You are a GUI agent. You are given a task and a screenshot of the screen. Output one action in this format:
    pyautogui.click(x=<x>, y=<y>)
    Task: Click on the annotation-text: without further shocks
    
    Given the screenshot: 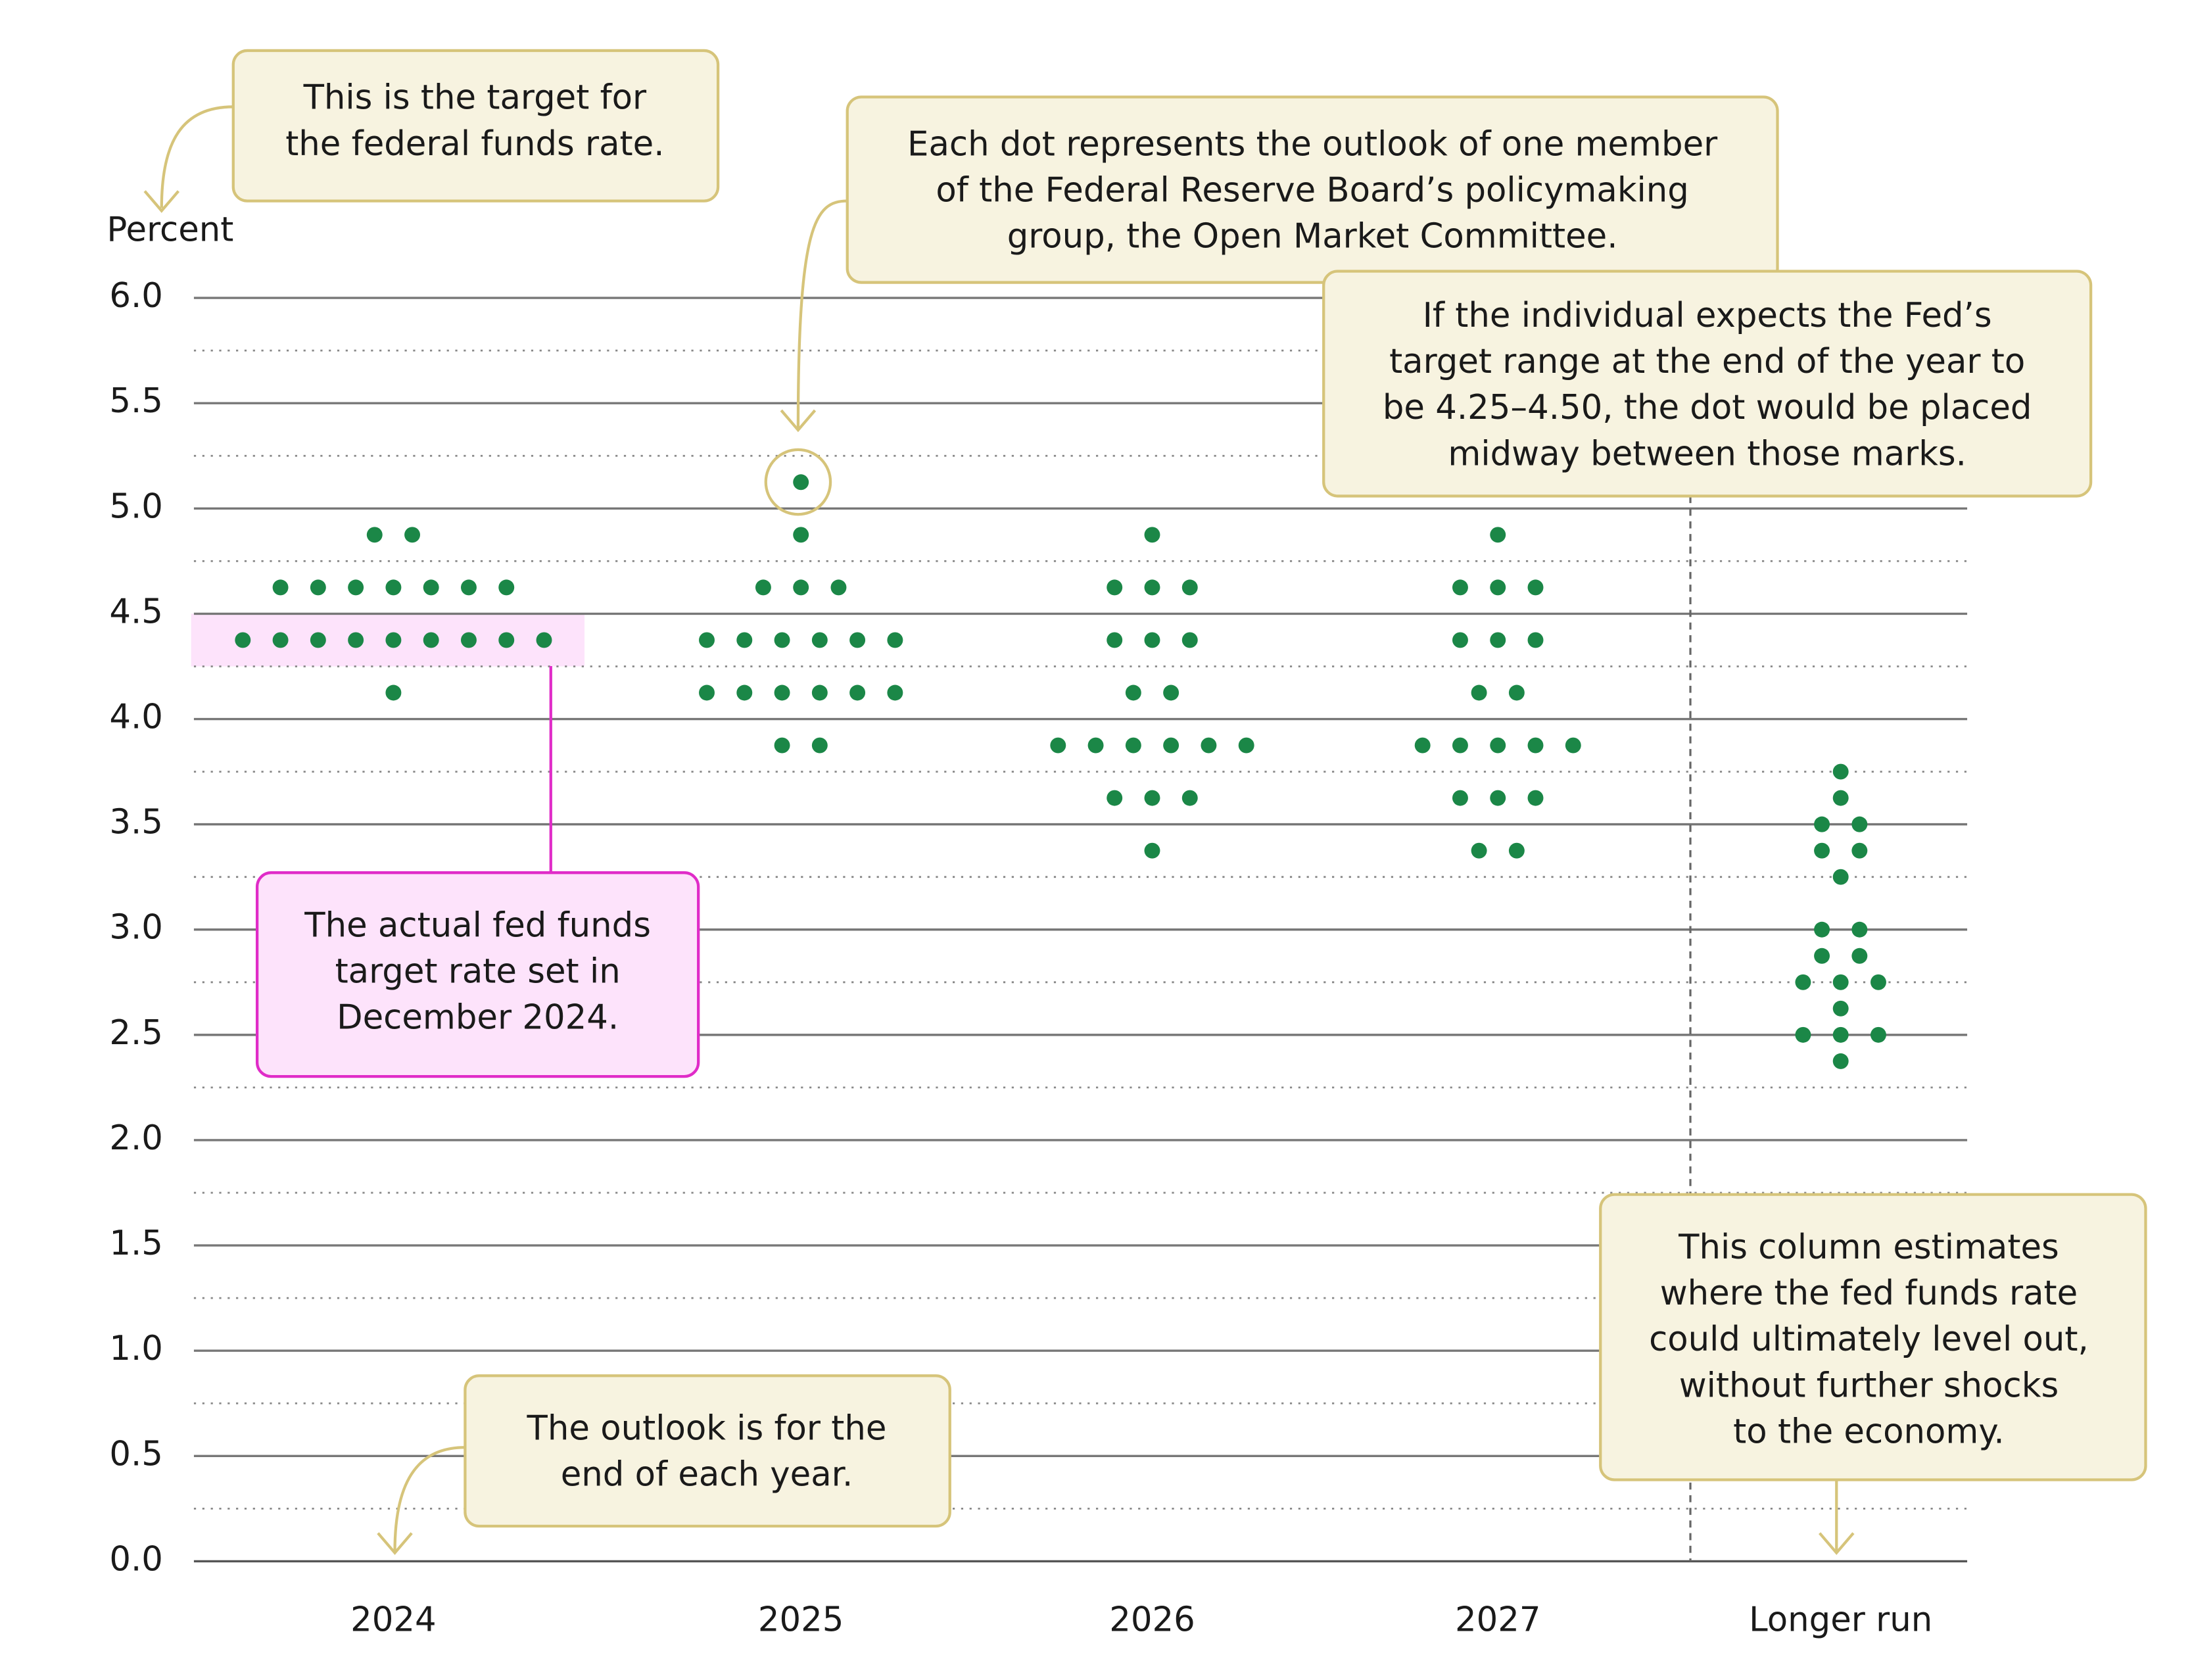 What is the action you would take?
    pyautogui.click(x=1869, y=1385)
    